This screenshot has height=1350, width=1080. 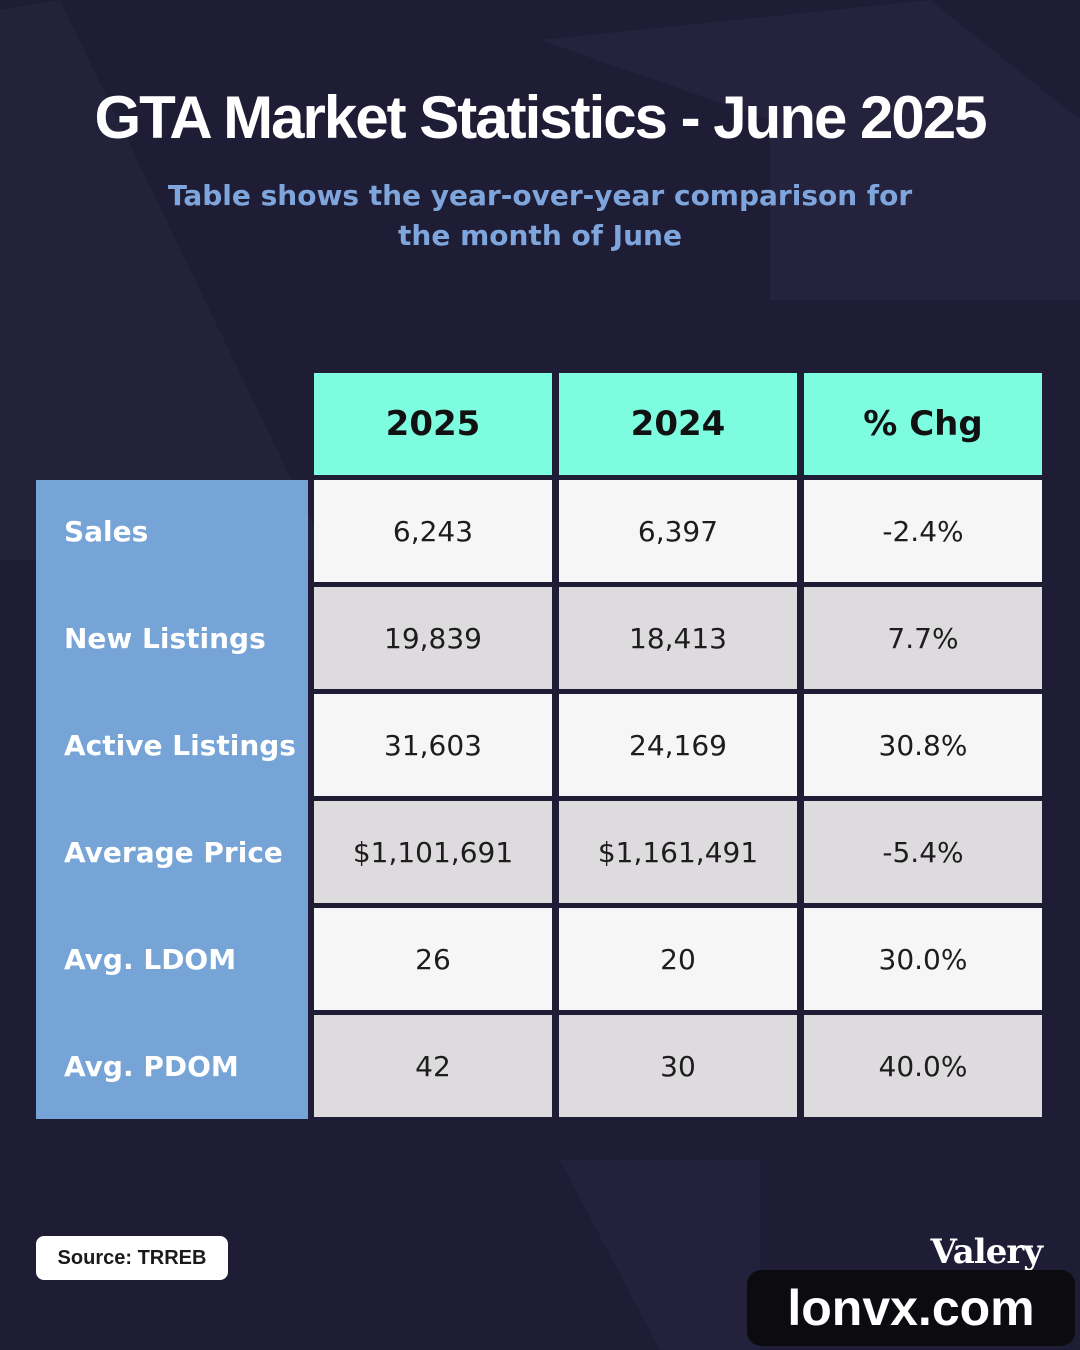 What do you see at coordinates (678, 638) in the screenshot?
I see `table-cell: 18,413` at bounding box center [678, 638].